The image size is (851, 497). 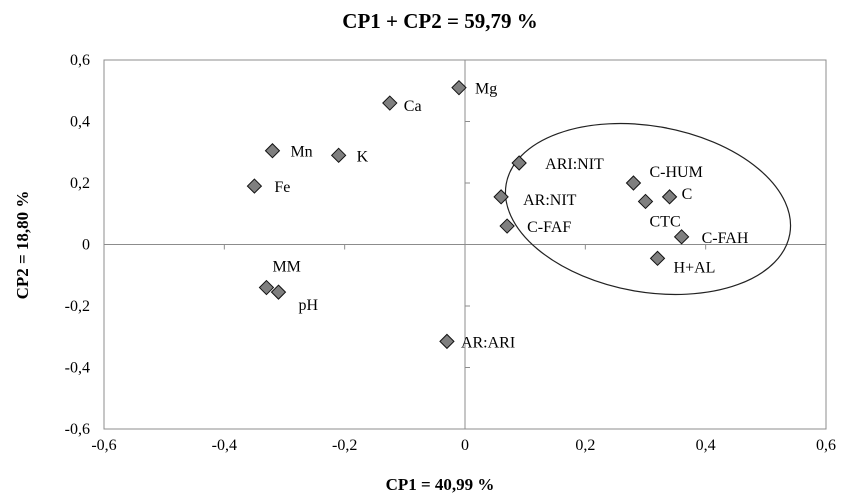 I want to click on point-label-c-faf: C-FAF, so click(x=549, y=227).